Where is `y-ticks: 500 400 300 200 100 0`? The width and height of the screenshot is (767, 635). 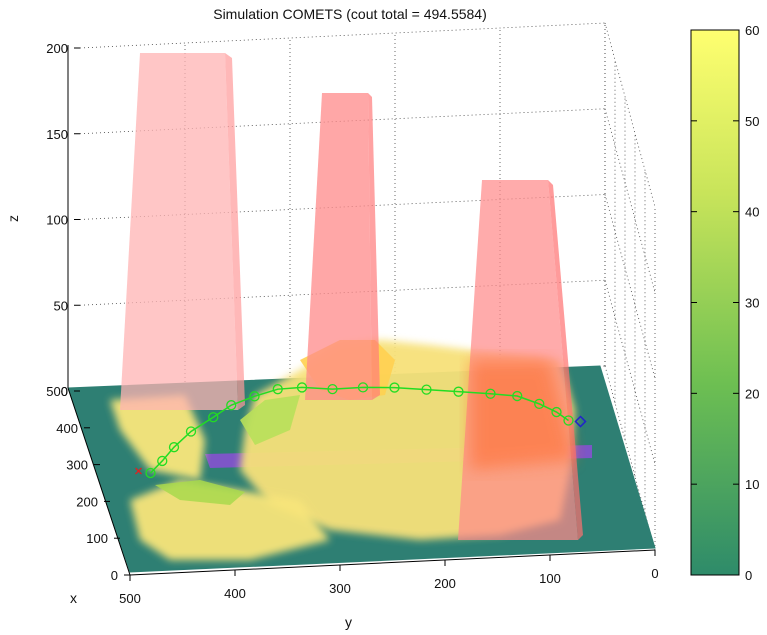 y-ticks: 500 400 300 200 100 0 is located at coordinates (389, 578).